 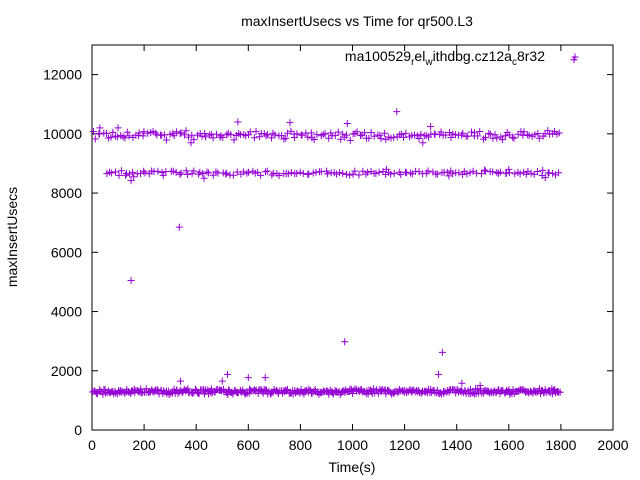 I want to click on y-tick-label: 8000, so click(x=66, y=193).